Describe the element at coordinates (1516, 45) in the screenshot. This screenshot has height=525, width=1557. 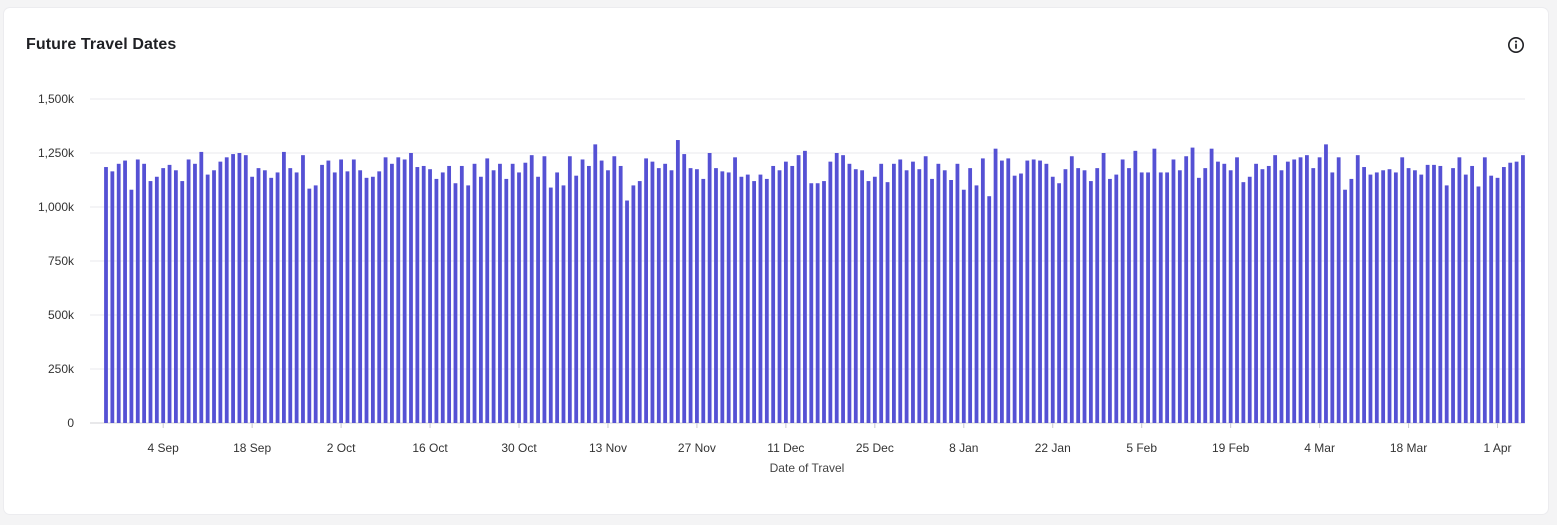
I see `info-icon` at that location.